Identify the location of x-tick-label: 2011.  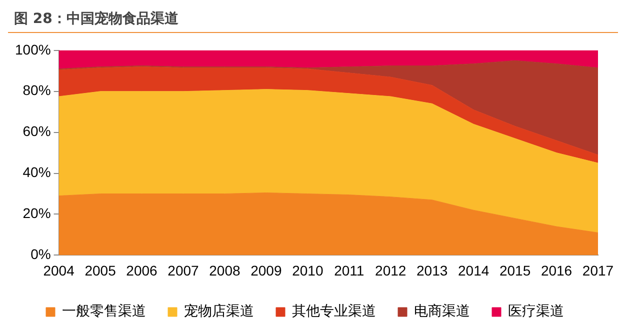
(349, 270).